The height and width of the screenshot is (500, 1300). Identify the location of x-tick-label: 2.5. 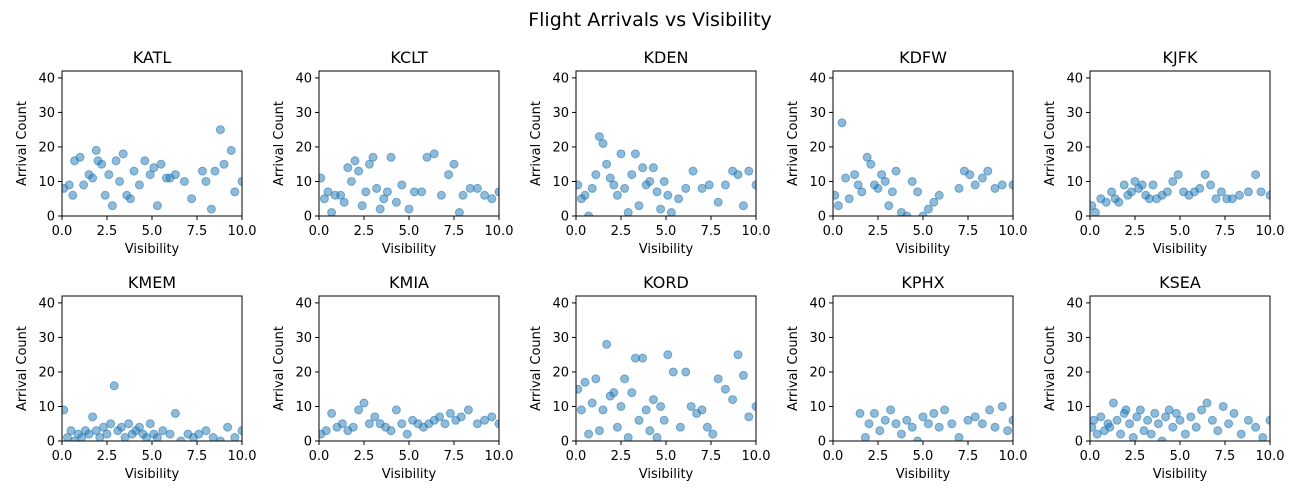
(107, 456).